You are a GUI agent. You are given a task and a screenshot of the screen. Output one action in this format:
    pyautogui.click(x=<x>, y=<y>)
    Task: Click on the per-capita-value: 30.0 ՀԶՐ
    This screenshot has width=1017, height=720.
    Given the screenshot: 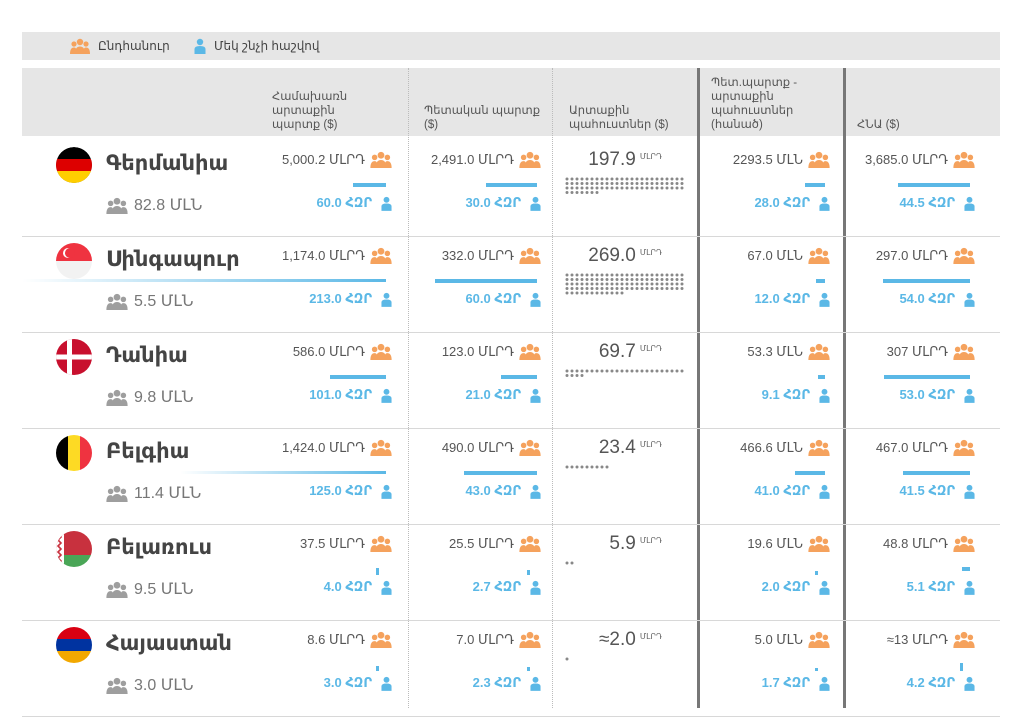 What is the action you would take?
    pyautogui.click(x=493, y=202)
    